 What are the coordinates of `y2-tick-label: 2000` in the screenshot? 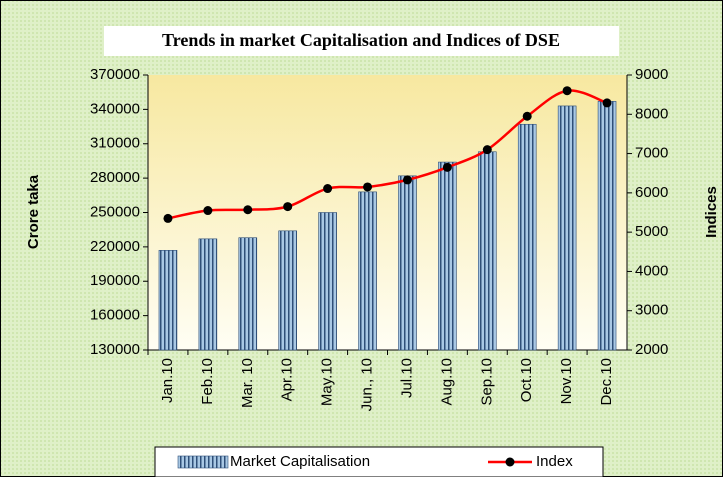 It's located at (651, 349).